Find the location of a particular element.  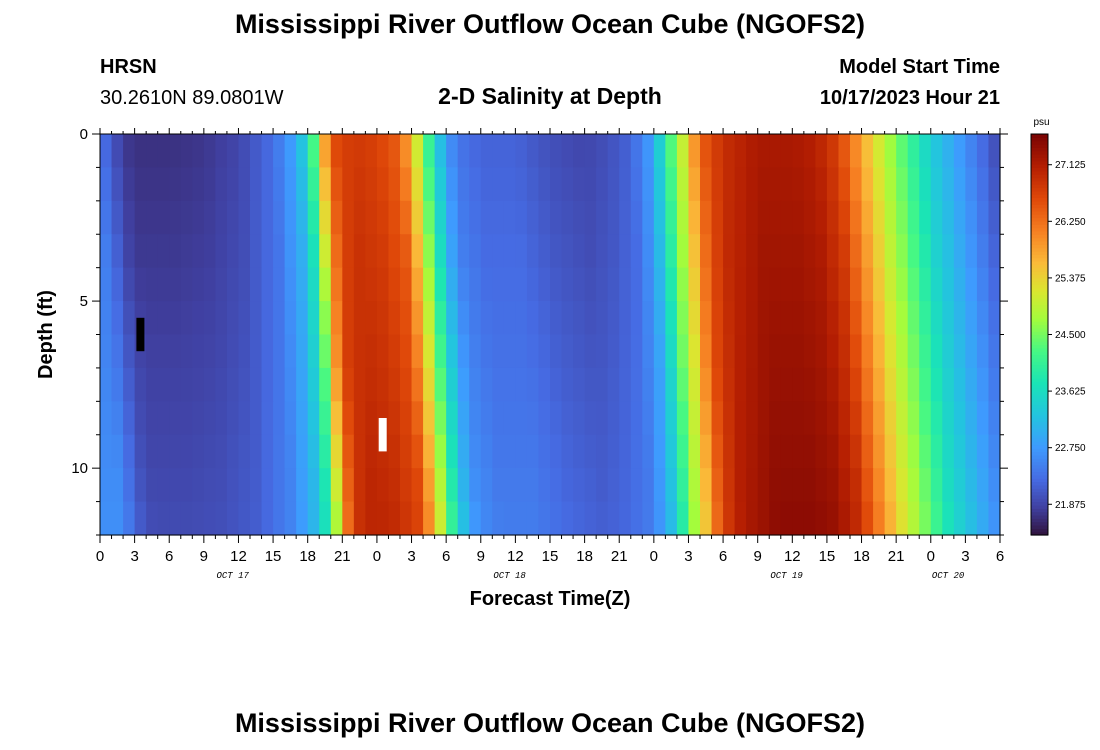

x-tick-label: 0 is located at coordinates (654, 556).